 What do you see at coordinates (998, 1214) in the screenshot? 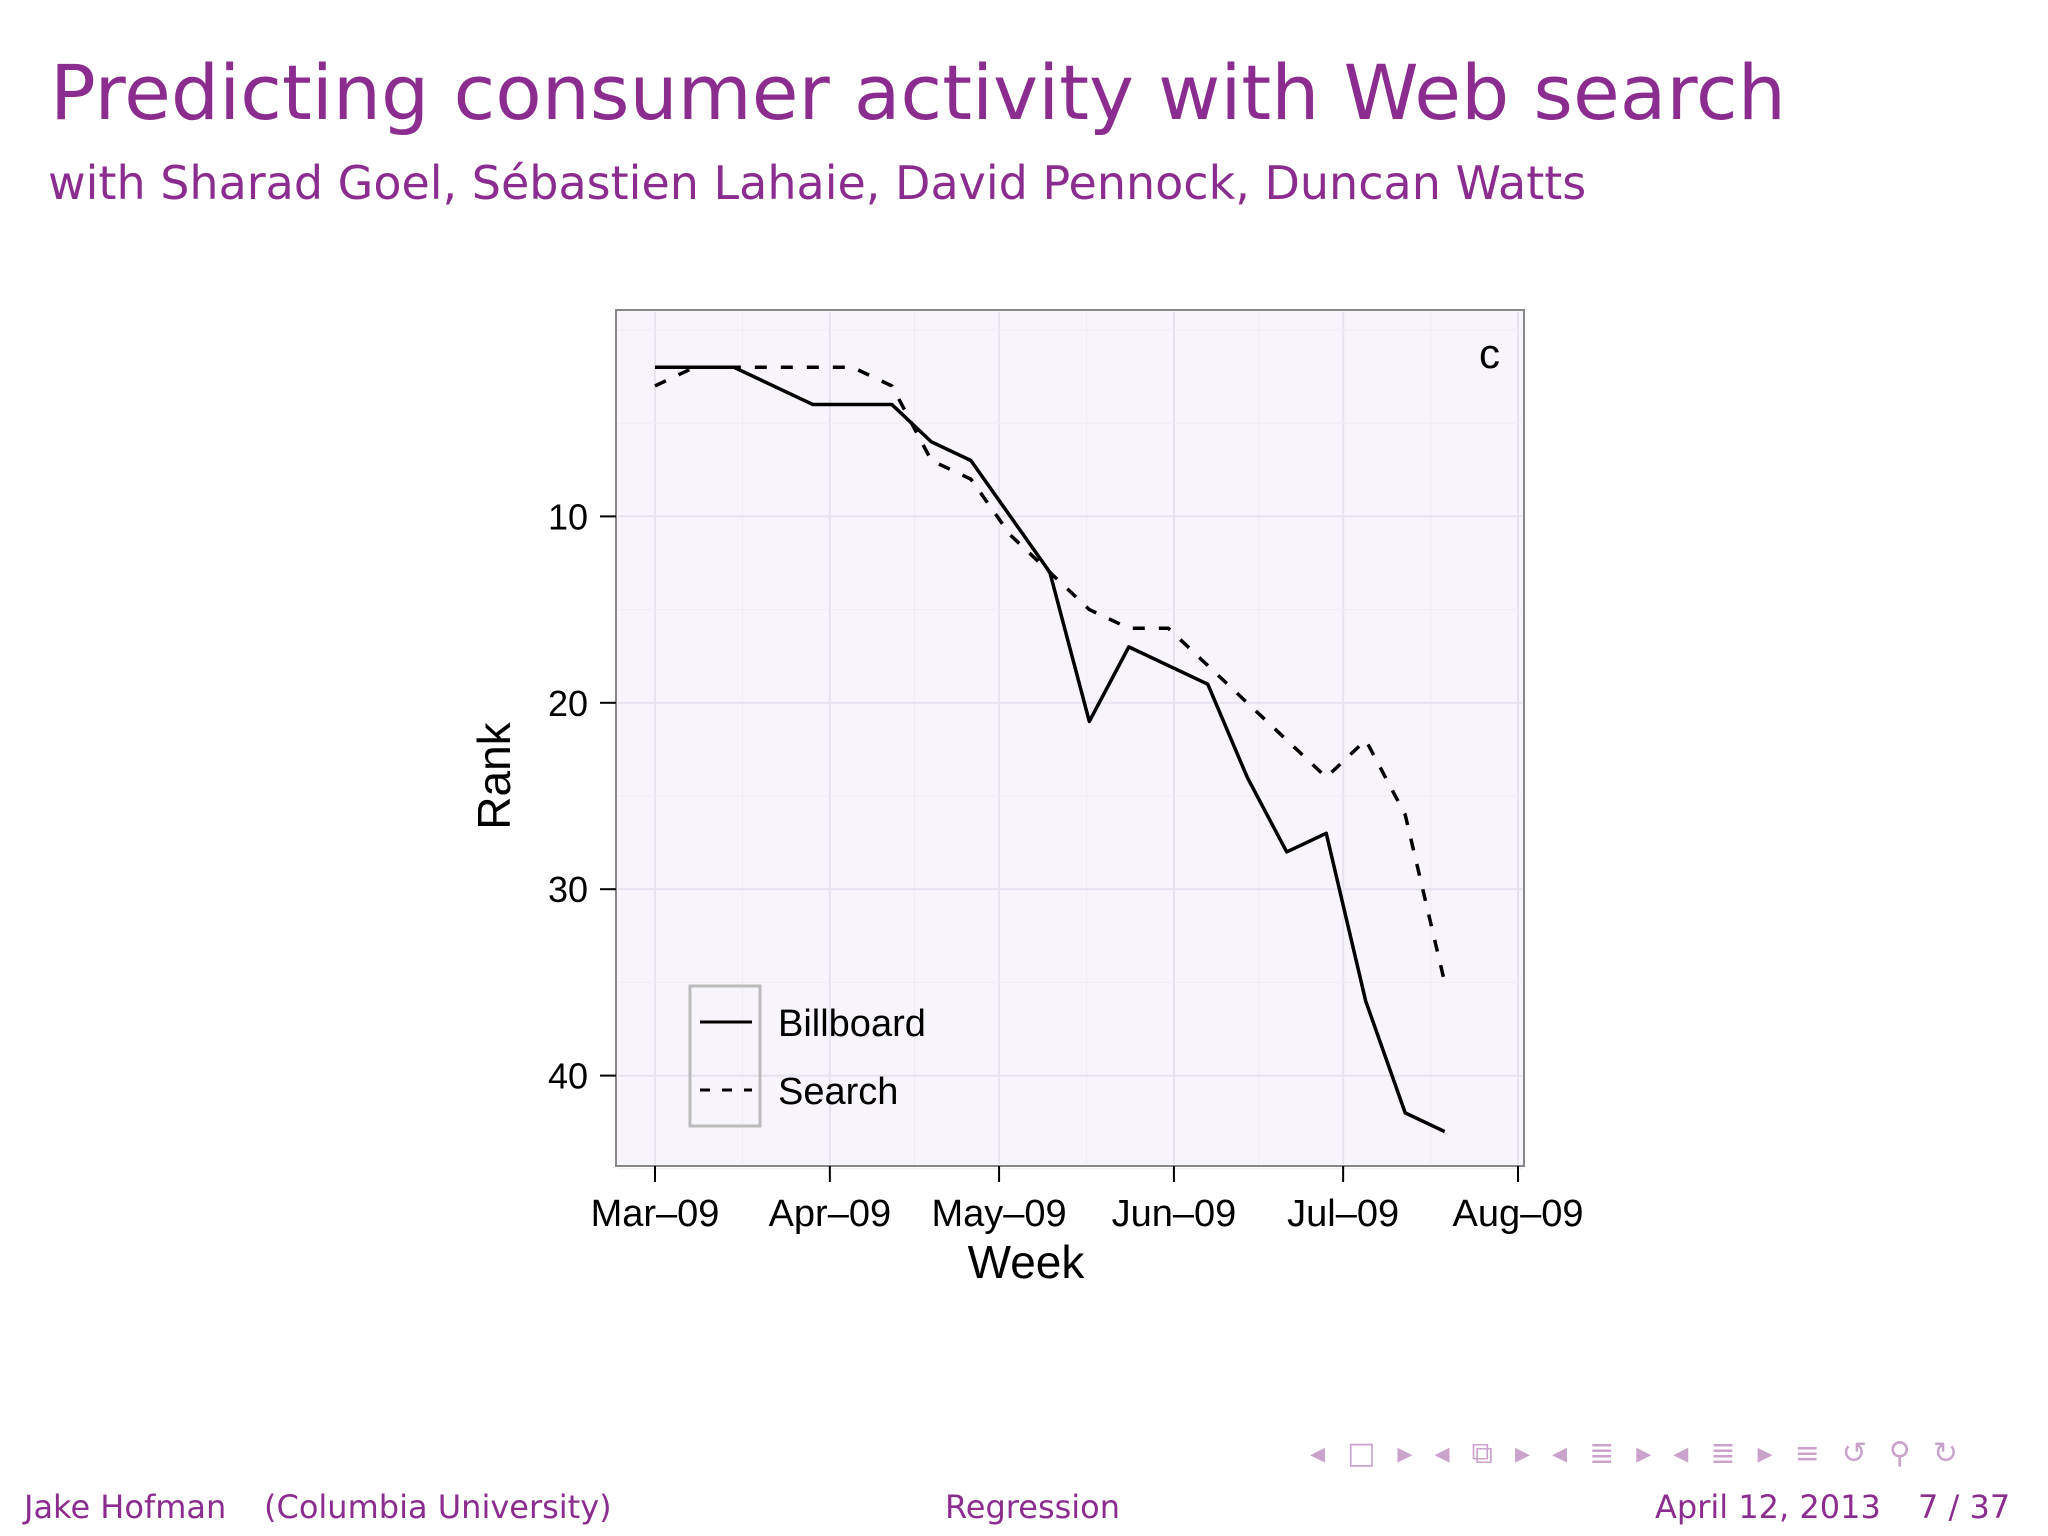
I see `x-tick-label: May–09` at bounding box center [998, 1214].